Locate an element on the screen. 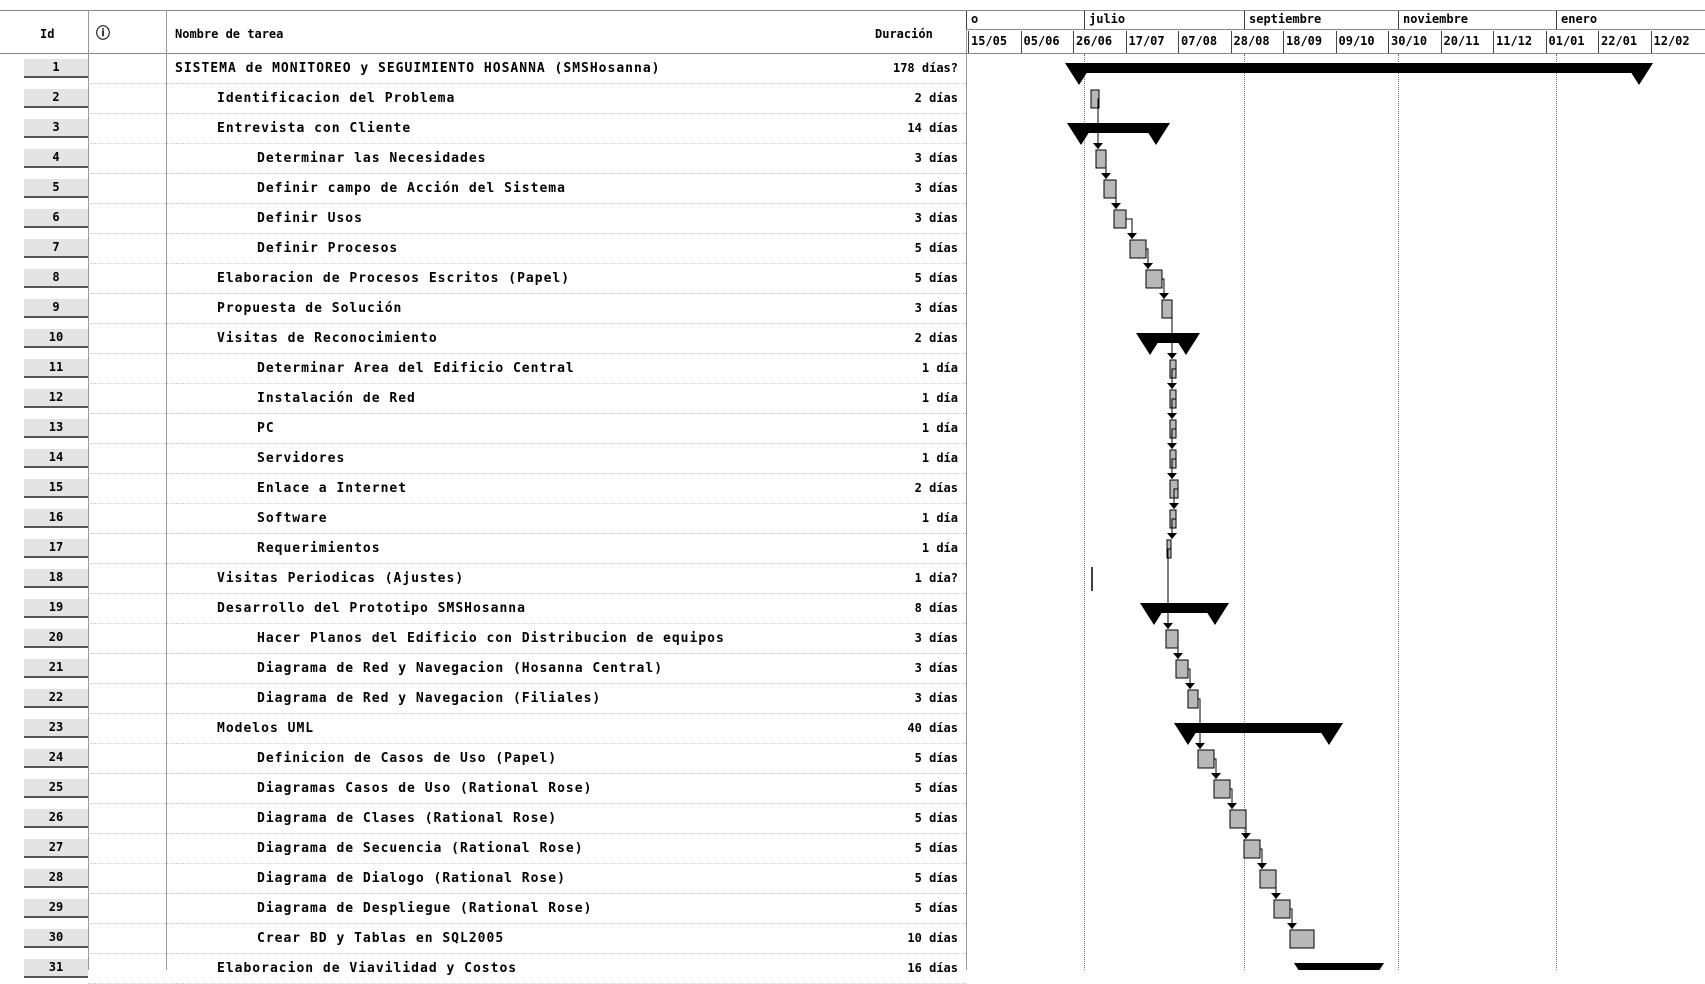 This screenshot has height=984, width=1705. task-name: Diagrama de Secuencia (Rational Rose) is located at coordinates (420, 848).